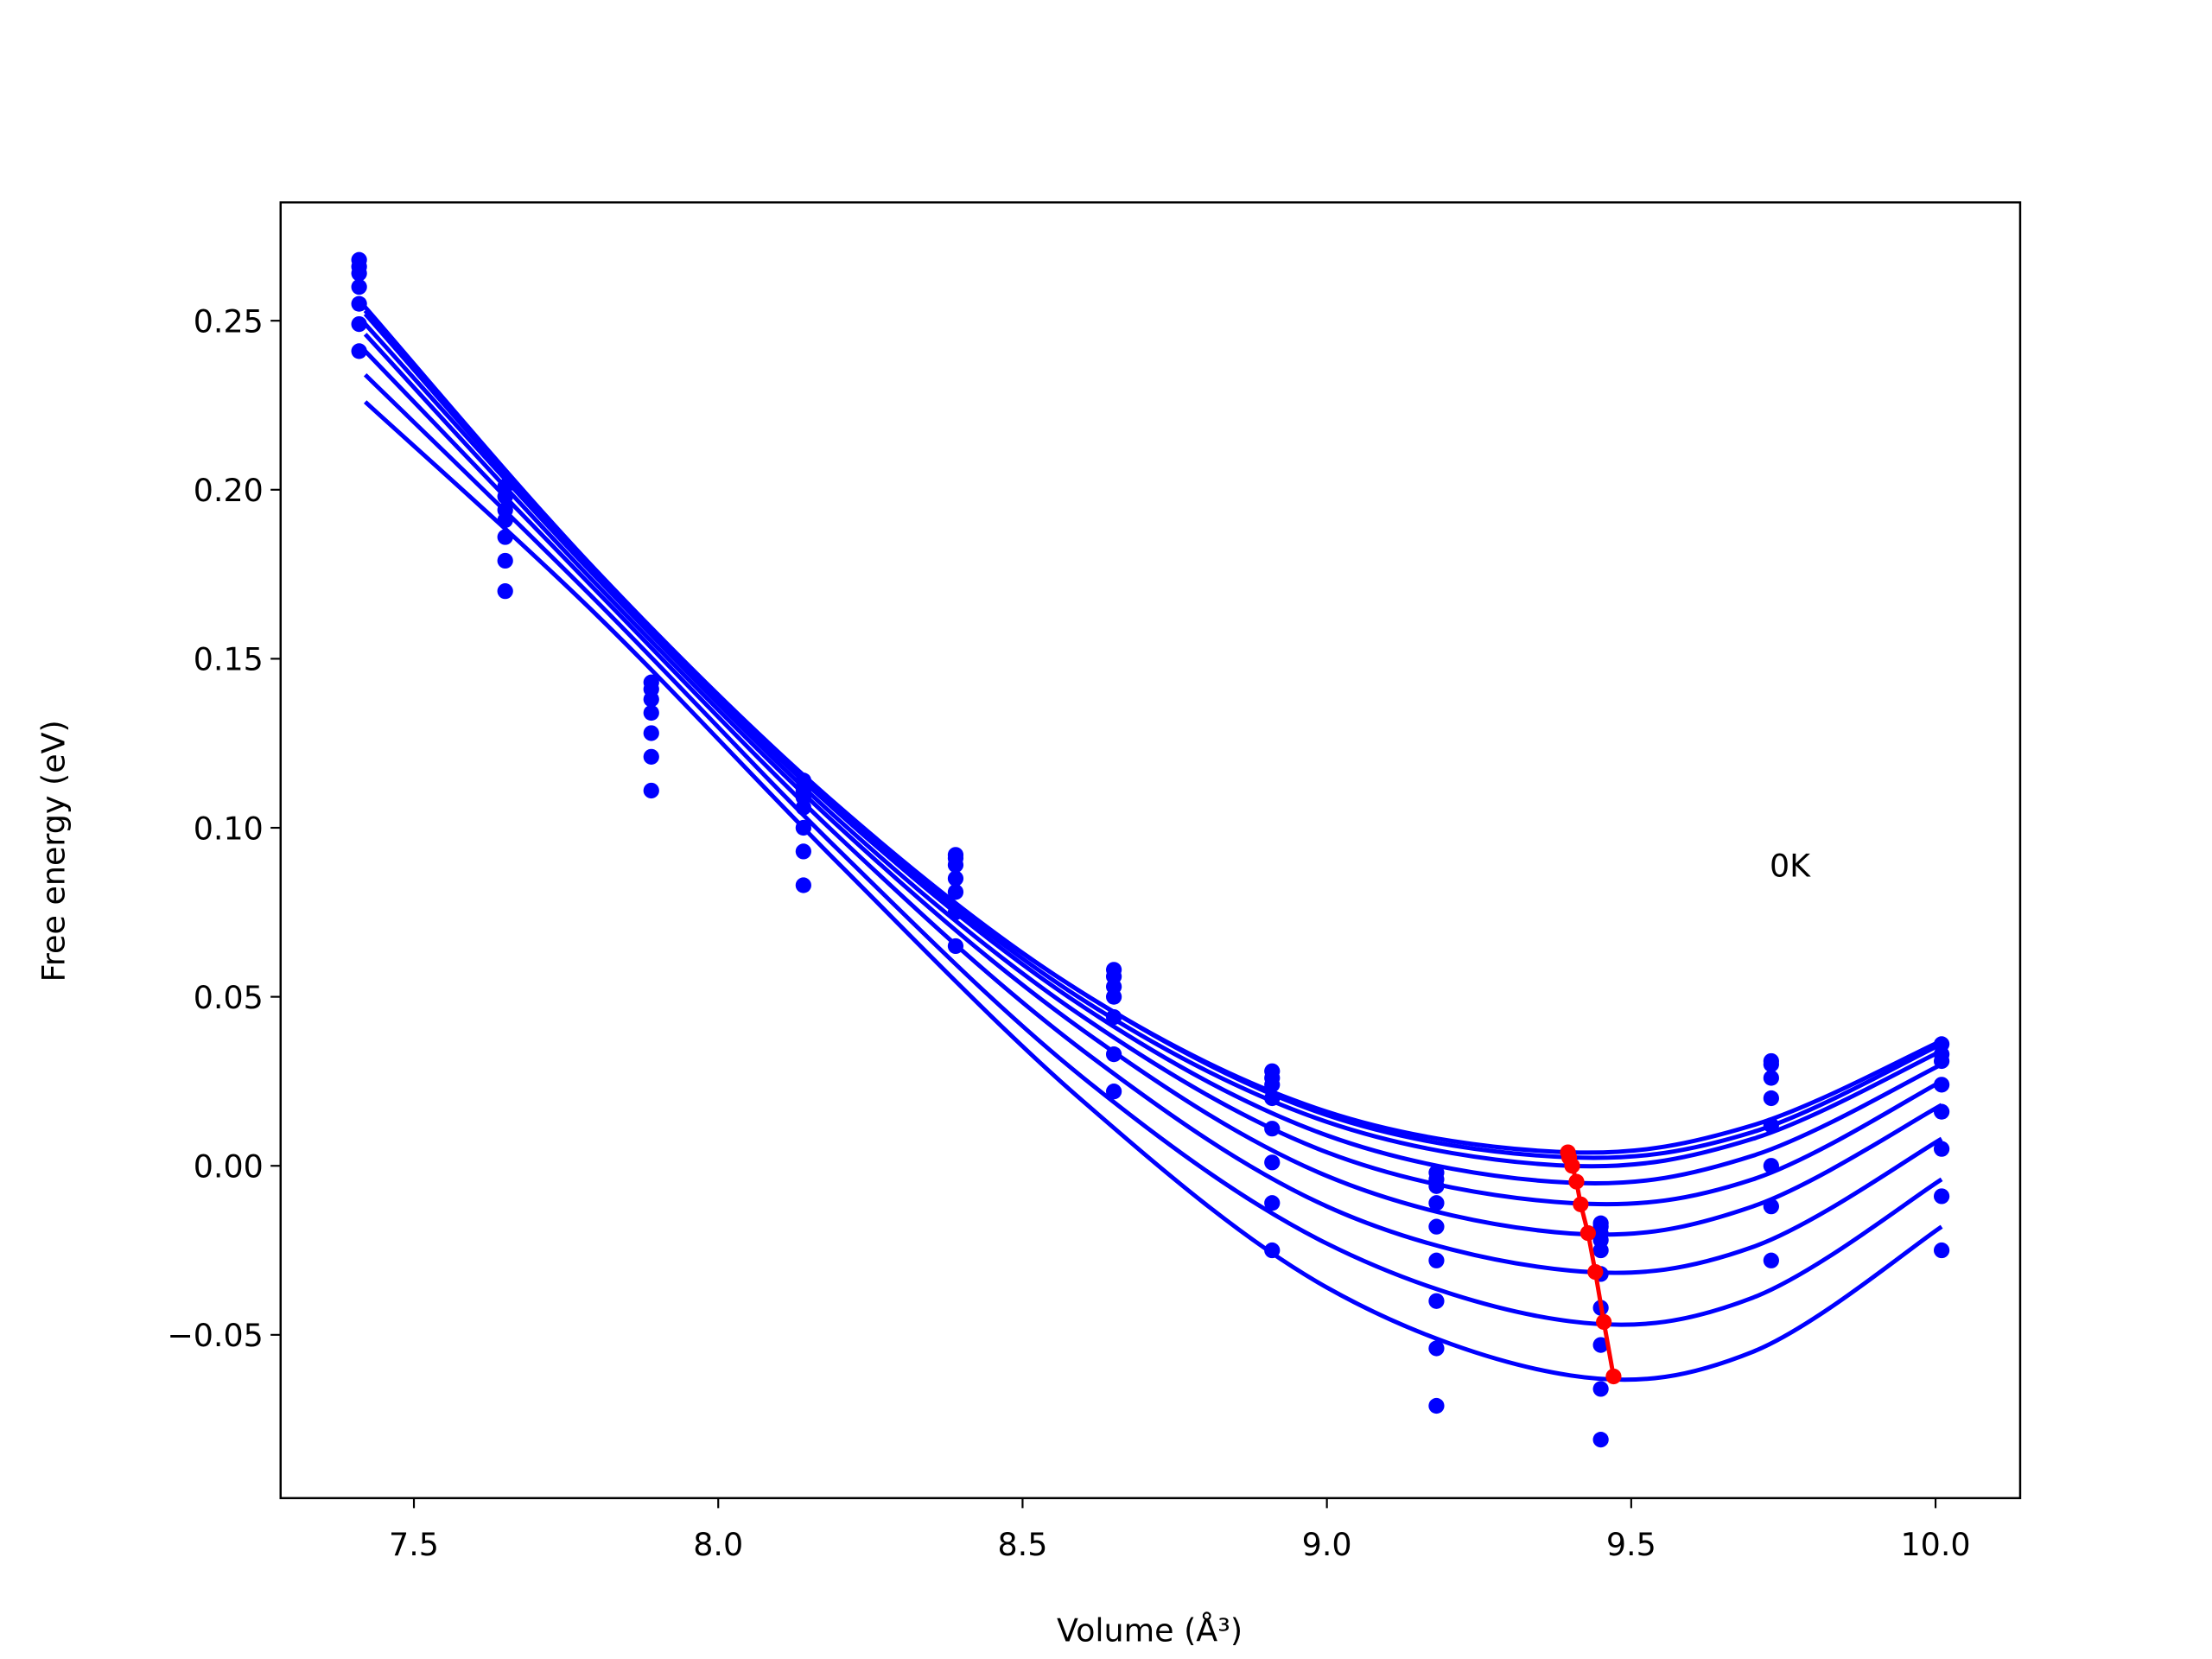 The image size is (2212, 1659). Describe the element at coordinates (1022, 1544) in the screenshot. I see `x-tick-label: 8.5` at that location.